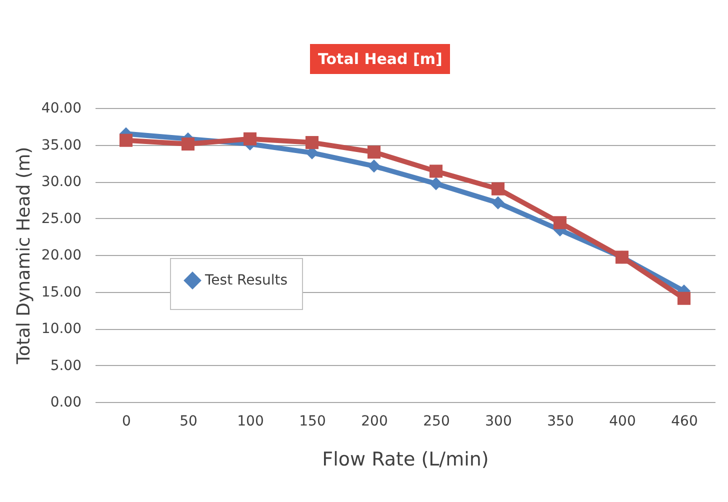  Describe the element at coordinates (622, 422) in the screenshot. I see `x-tick-label: 400` at that location.